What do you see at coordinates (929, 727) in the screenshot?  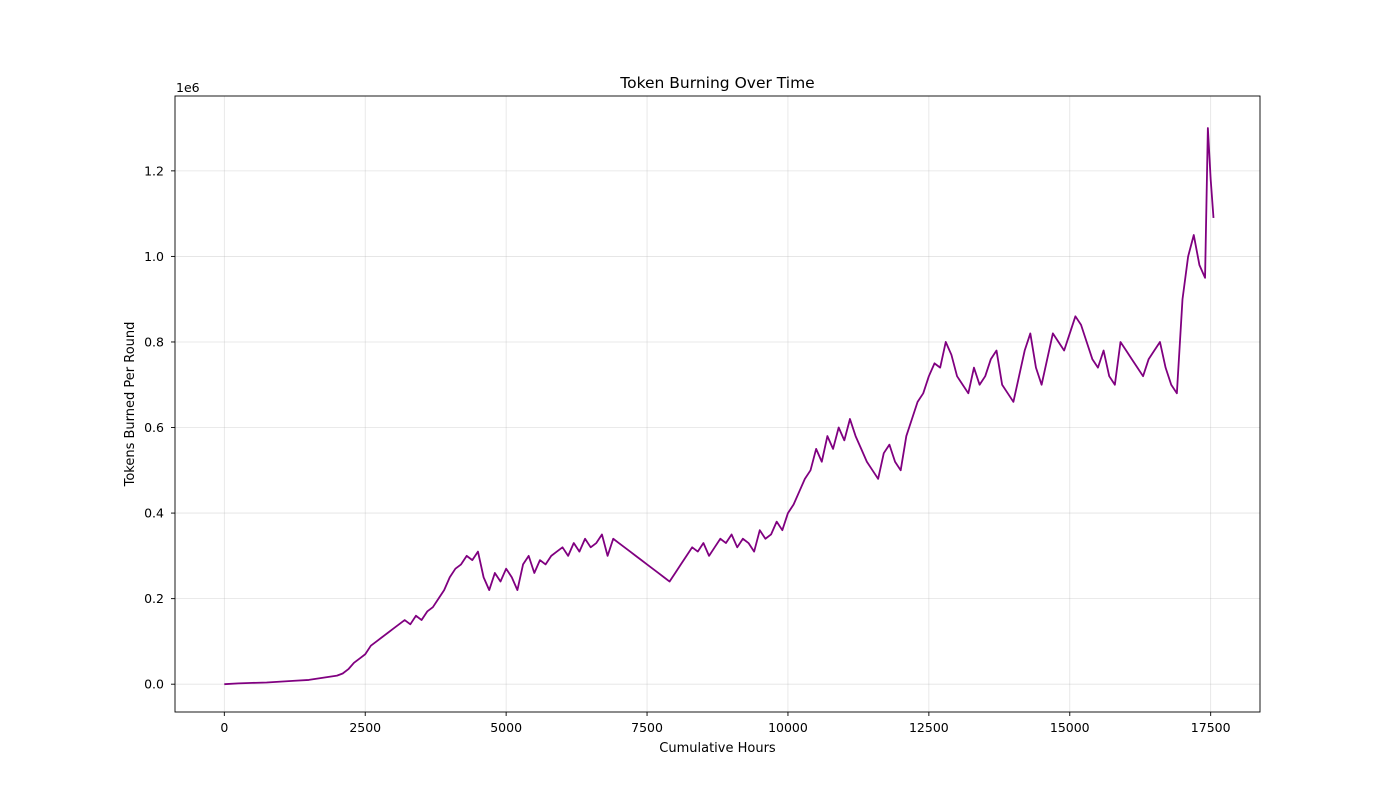 I see `x-tick-label: 12500` at bounding box center [929, 727].